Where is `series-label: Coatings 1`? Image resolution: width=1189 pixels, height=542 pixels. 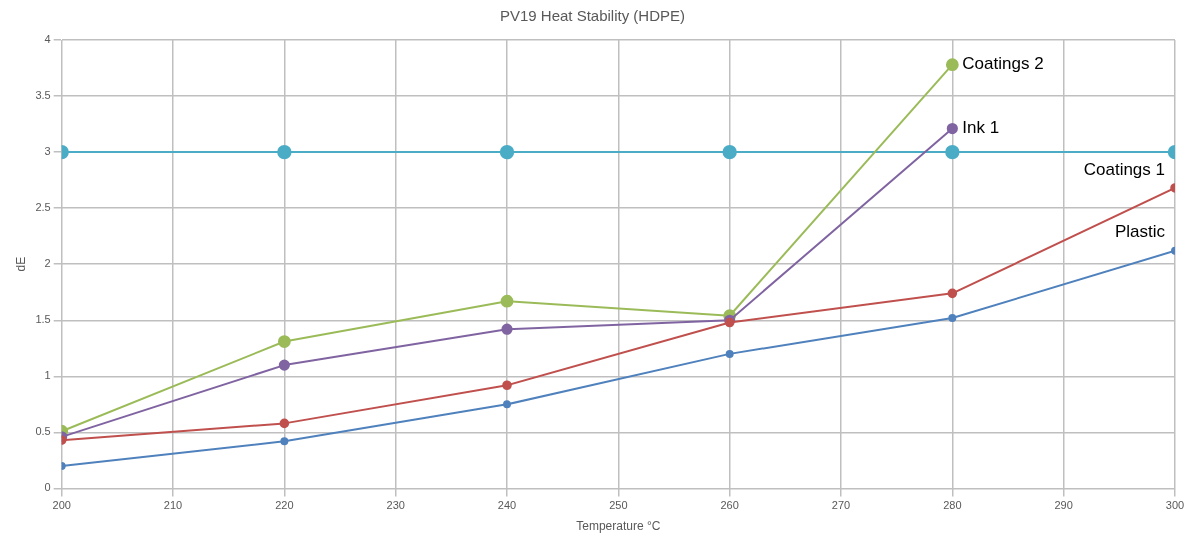
series-label: Coatings 1 is located at coordinates (1124, 169).